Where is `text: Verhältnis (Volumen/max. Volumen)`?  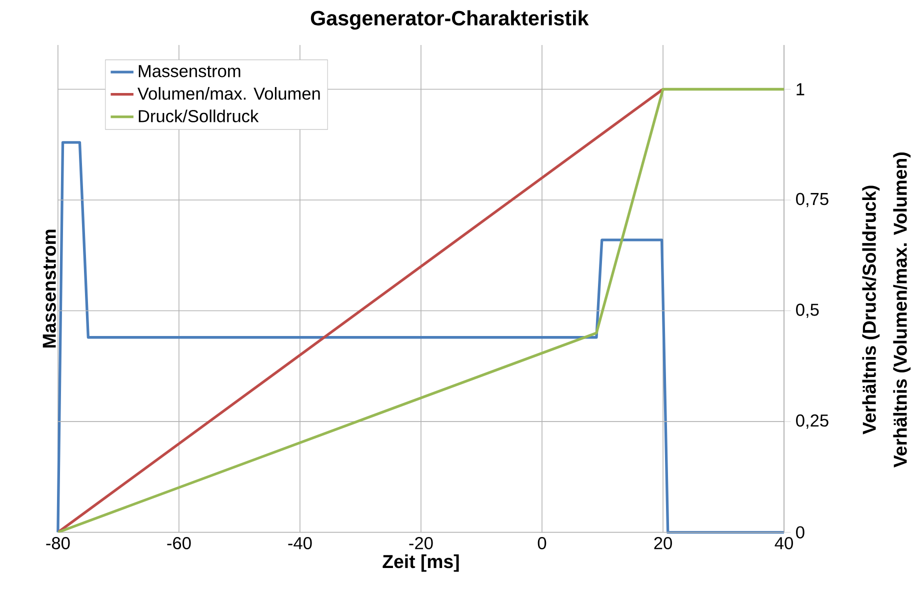
text: Verhältnis (Volumen/max. Volumen) is located at coordinates (902, 310).